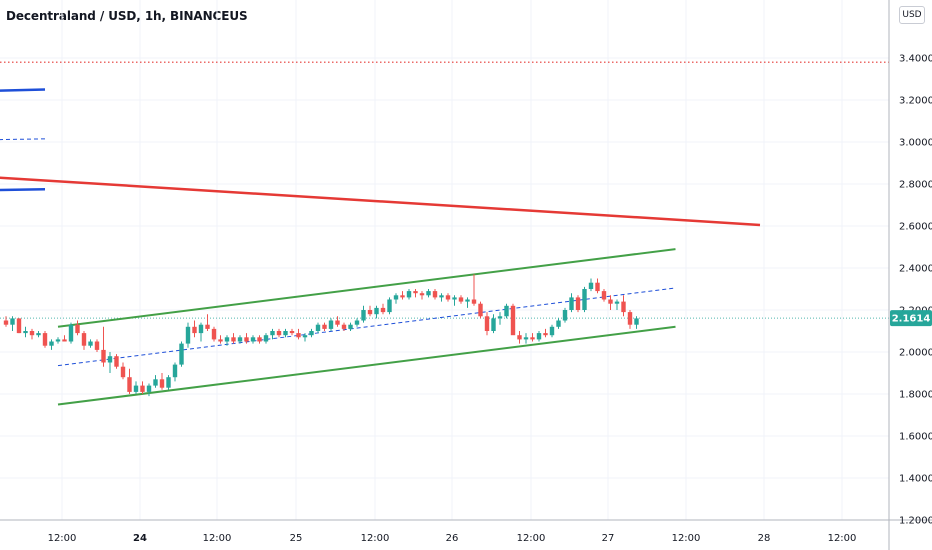 The width and height of the screenshot is (932, 550). What do you see at coordinates (380, 201) in the screenshot?
I see `red-resistance-line` at bounding box center [380, 201].